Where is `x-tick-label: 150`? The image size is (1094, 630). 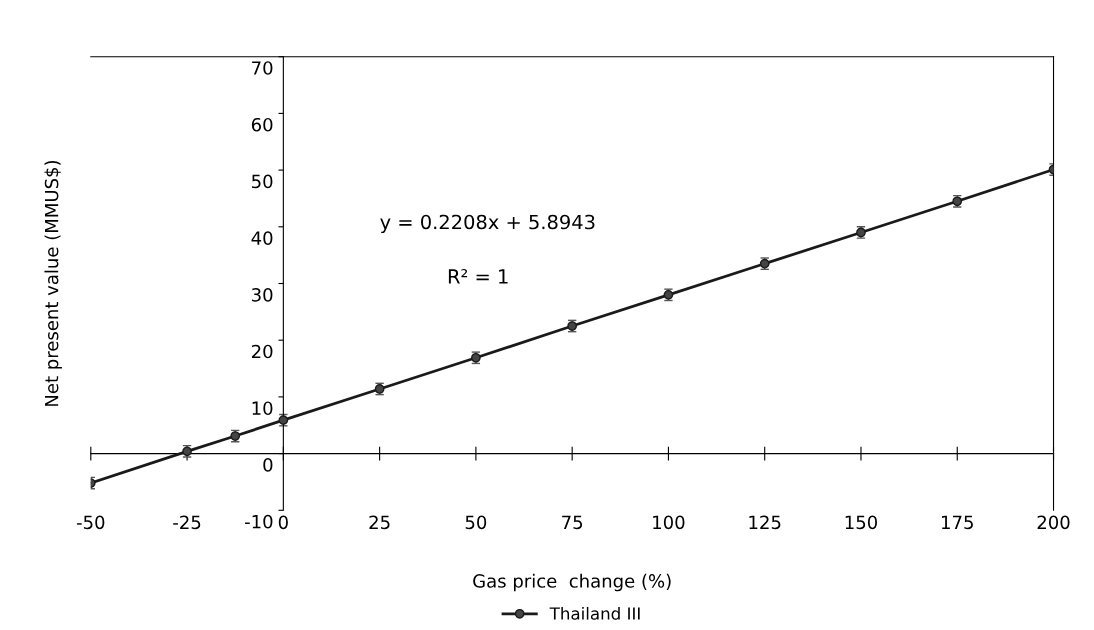 x-tick-label: 150 is located at coordinates (861, 522).